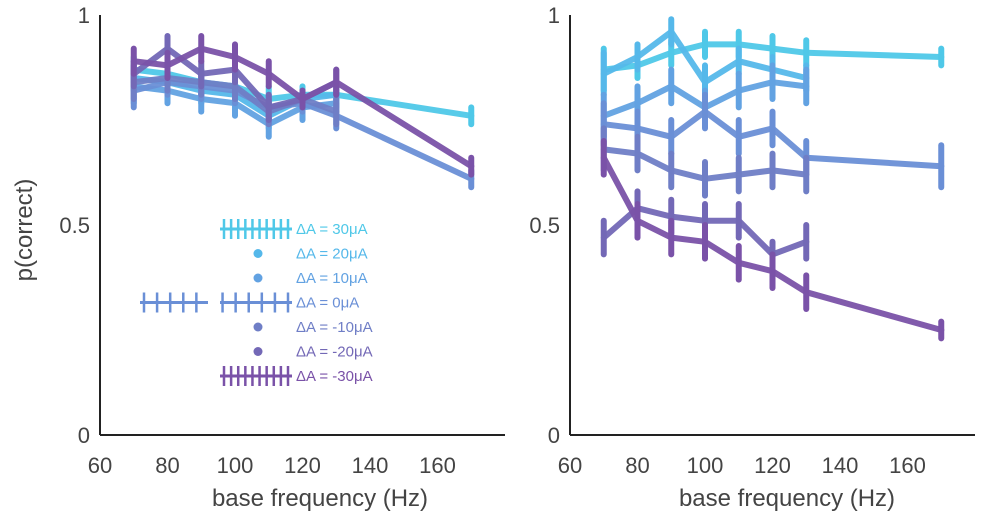  I want to click on left-y-tick-labels: 00.51, so click(74, 225).